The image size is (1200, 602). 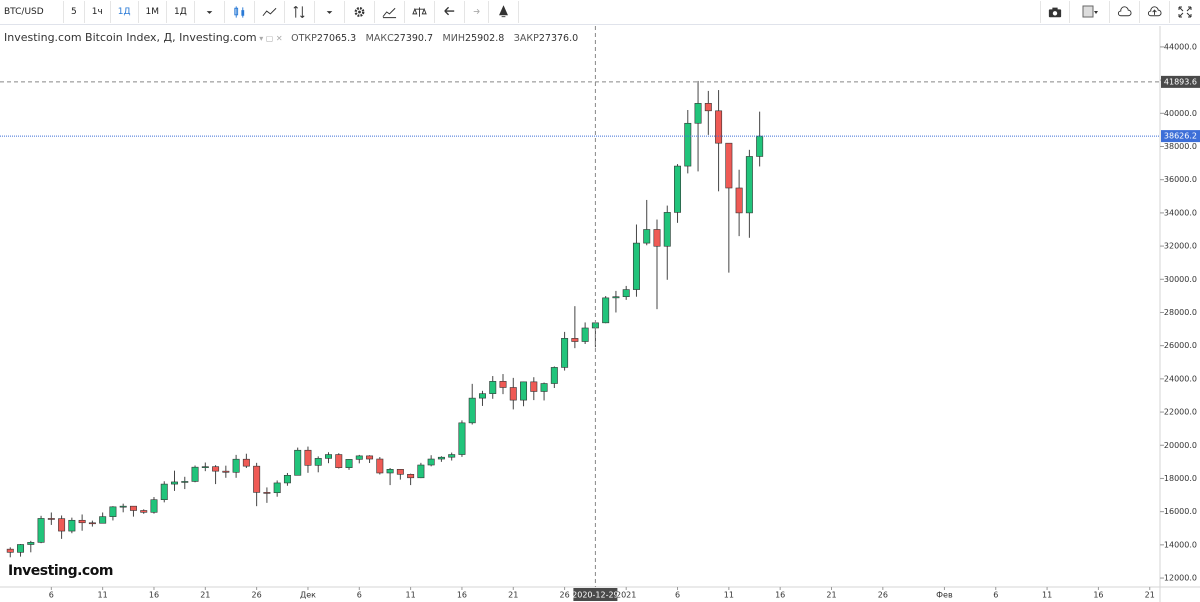 What do you see at coordinates (360, 12) in the screenshot?
I see `settings-button` at bounding box center [360, 12].